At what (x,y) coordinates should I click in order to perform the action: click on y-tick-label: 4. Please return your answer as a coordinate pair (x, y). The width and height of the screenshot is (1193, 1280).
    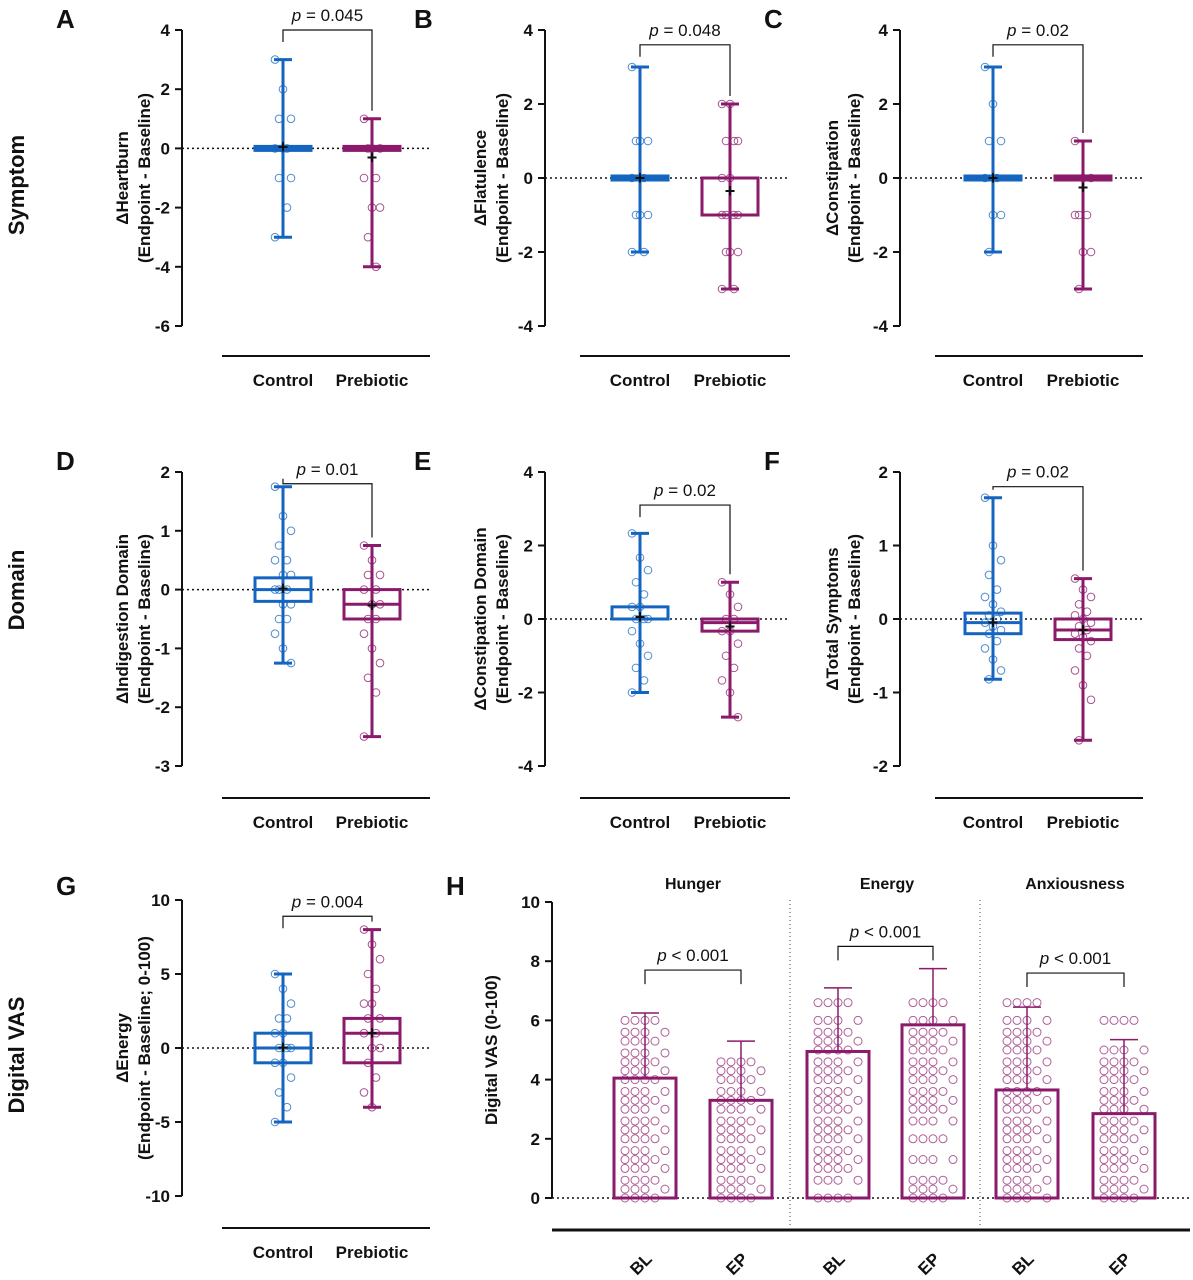
    Looking at the image, I should click on (166, 30).